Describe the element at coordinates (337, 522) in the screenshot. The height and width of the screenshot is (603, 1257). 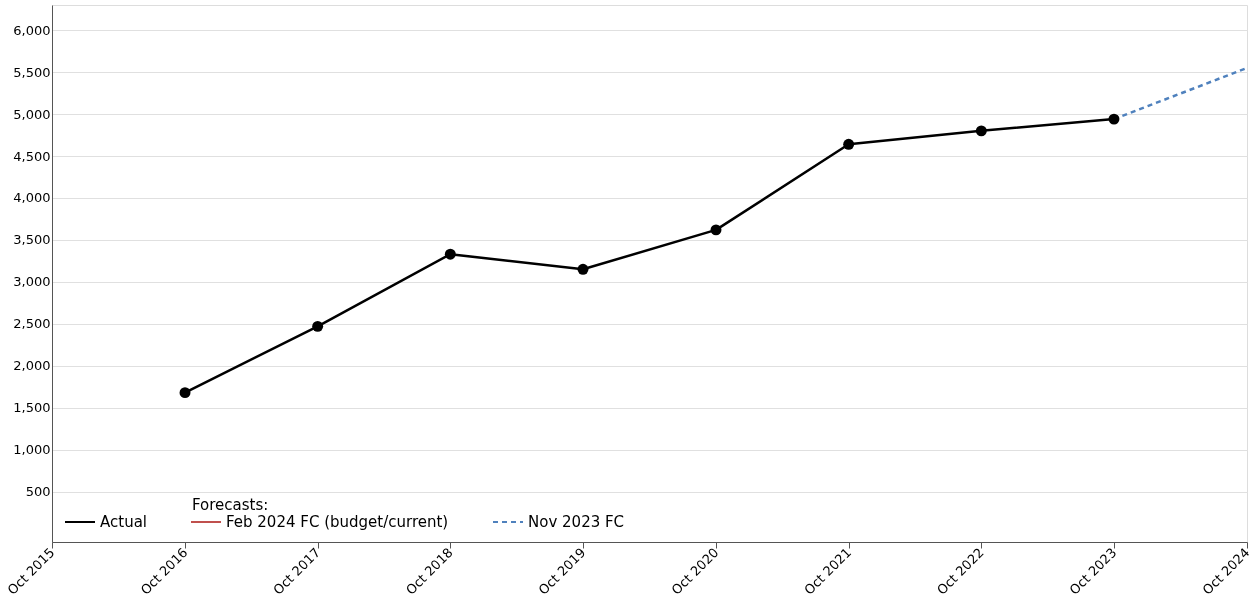
I see `legend-label: Feb 2024 FC (budget/current)` at that location.